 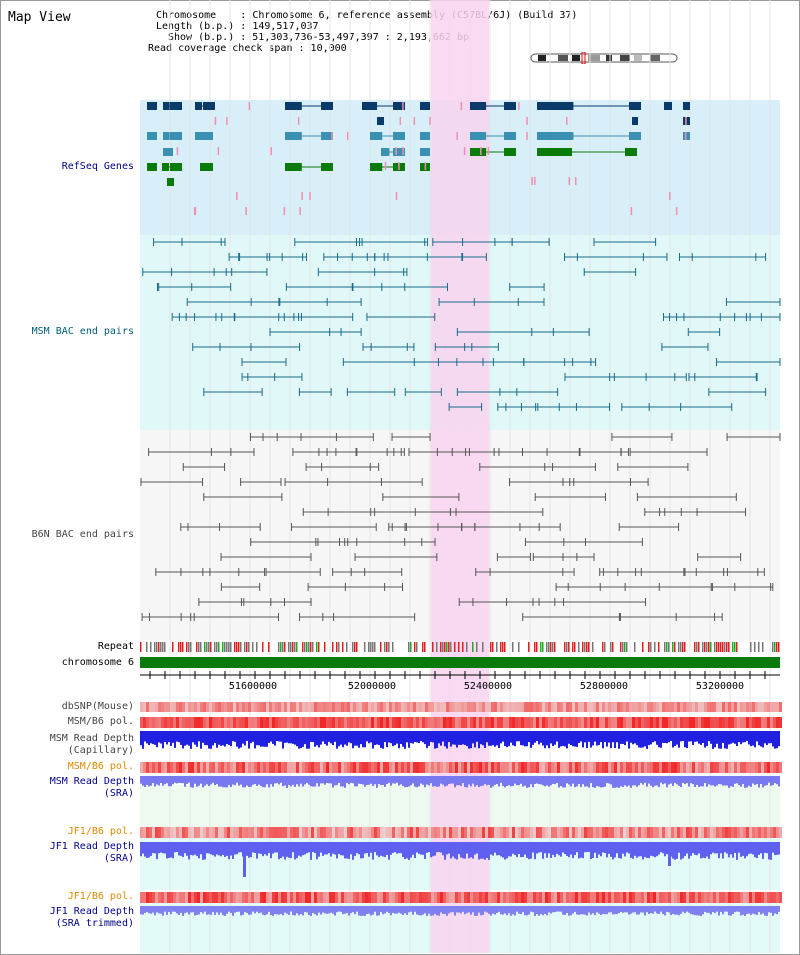 I want to click on label-msm-depth-sra: MSM Read Depth (SRA), so click(x=91, y=787).